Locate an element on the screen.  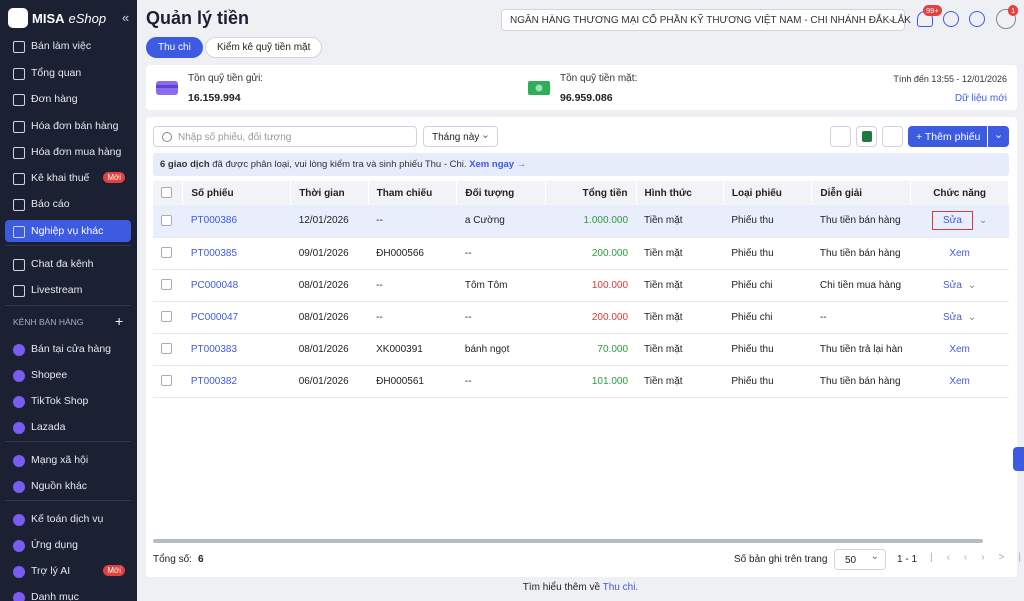
cell: Phiếu thu is located at coordinates (767, 349).